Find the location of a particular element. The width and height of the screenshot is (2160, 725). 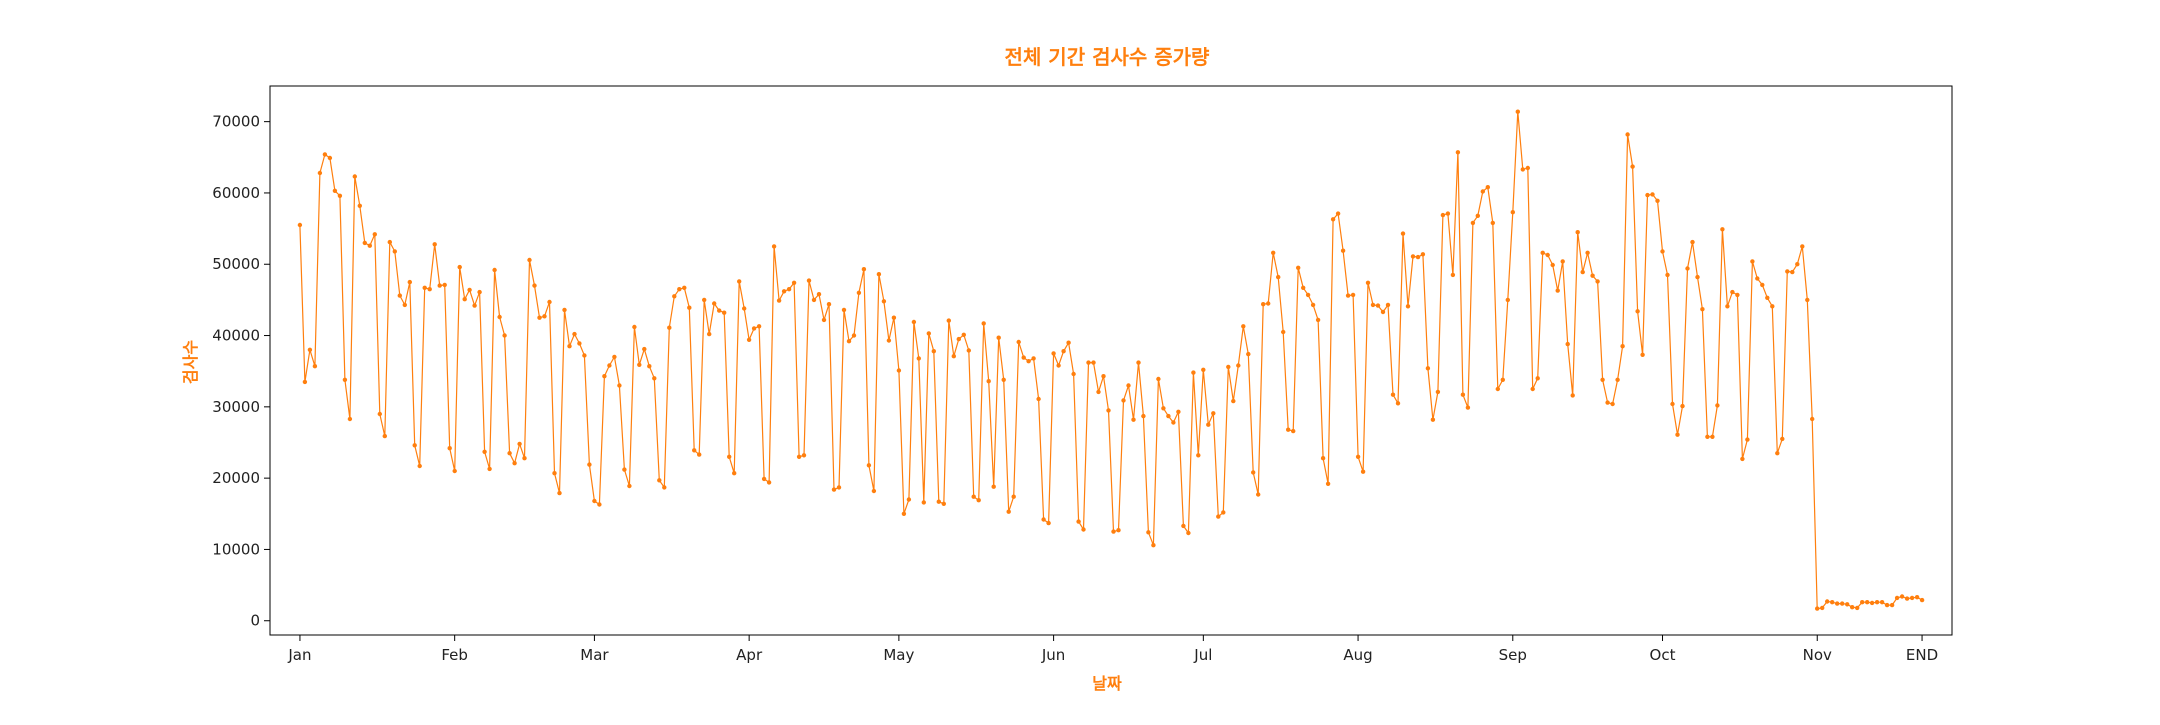

chart-title: 전체 기간 검사수 증가량 is located at coordinates (1107, 57).